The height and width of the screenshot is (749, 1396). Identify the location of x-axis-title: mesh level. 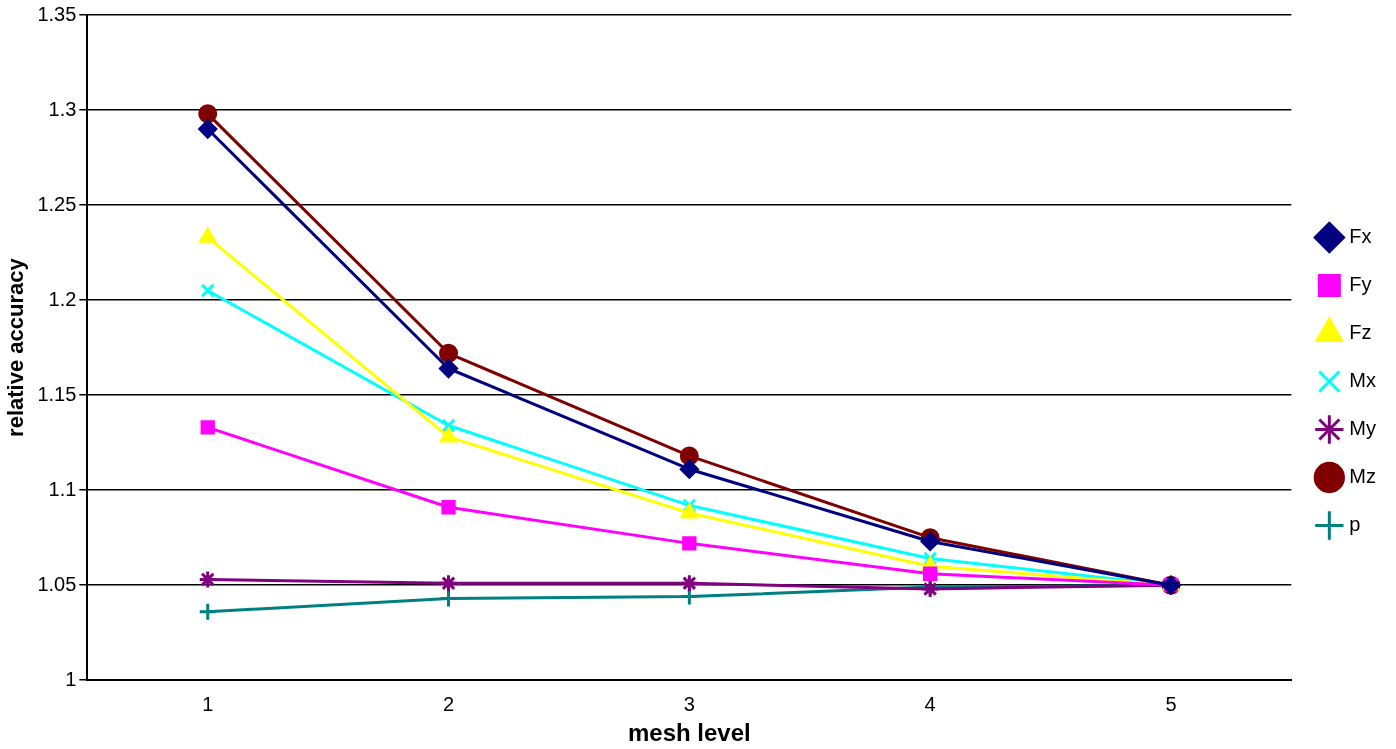
(689, 733).